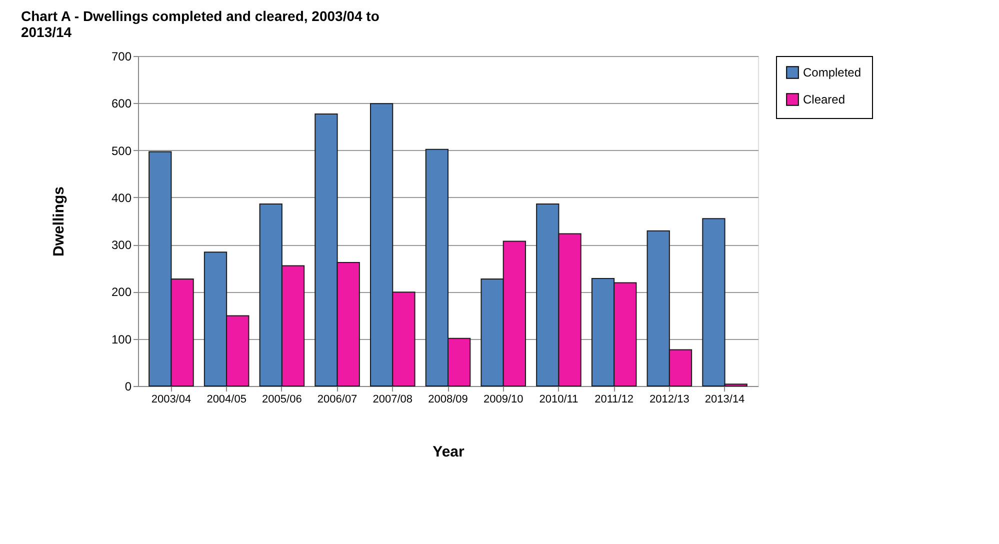 This screenshot has height=544, width=999. Describe the element at coordinates (121, 57) in the screenshot. I see `y-tick-label: 700` at that location.